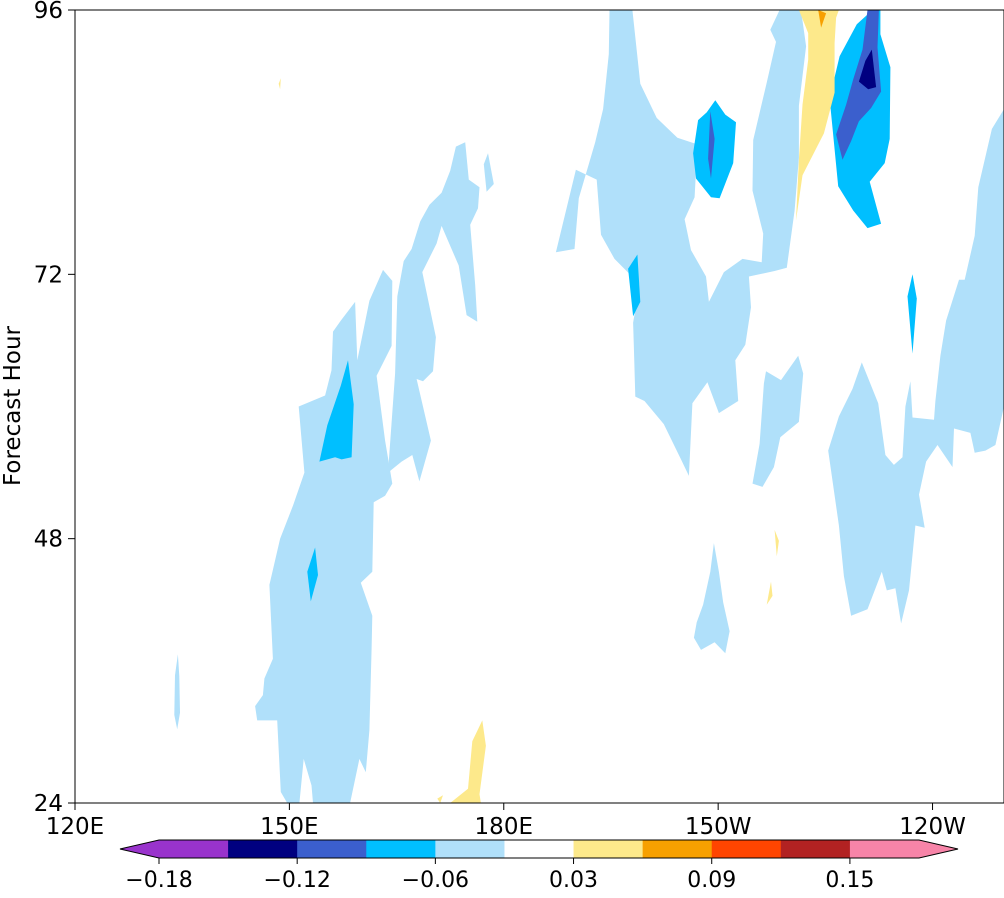 Image resolution: width=1004 pixels, height=898 pixels. I want to click on colorbar-under-arrow, so click(139, 849).